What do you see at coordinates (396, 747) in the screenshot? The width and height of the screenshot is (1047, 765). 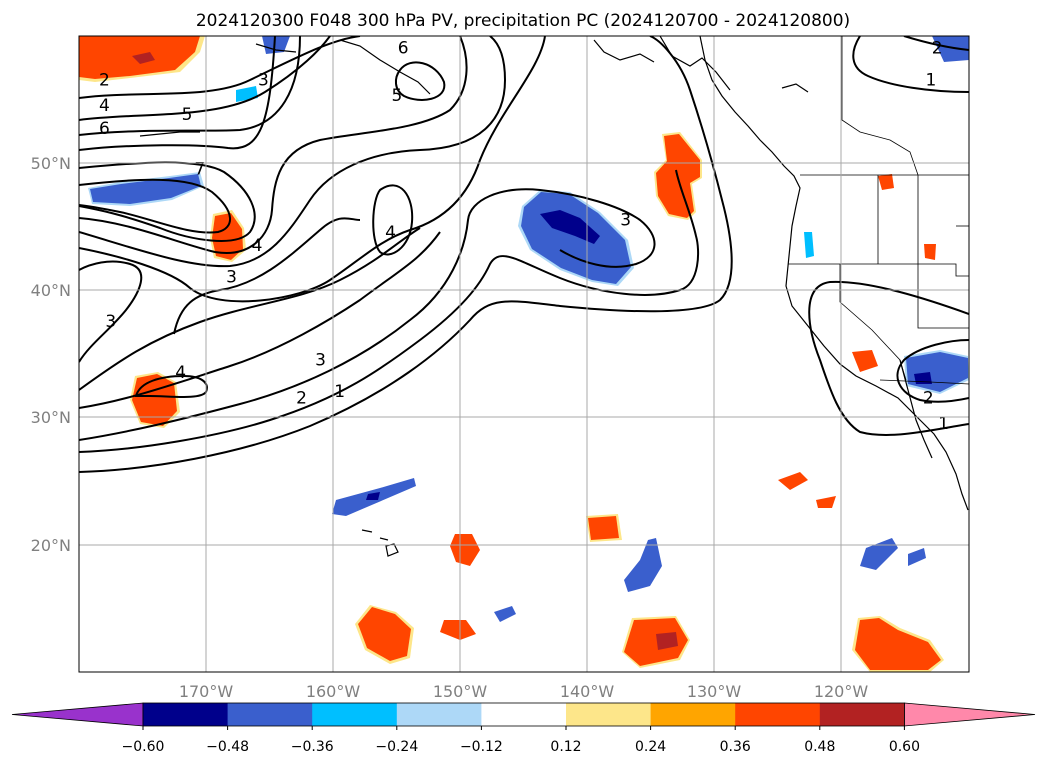 I see `colorbar-tick-label: −0.24` at bounding box center [396, 747].